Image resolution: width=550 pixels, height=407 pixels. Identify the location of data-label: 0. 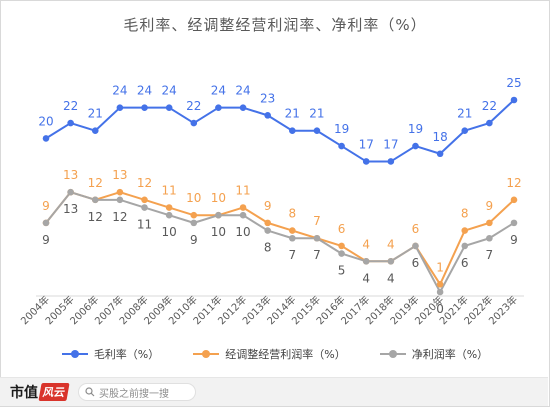
(440, 309).